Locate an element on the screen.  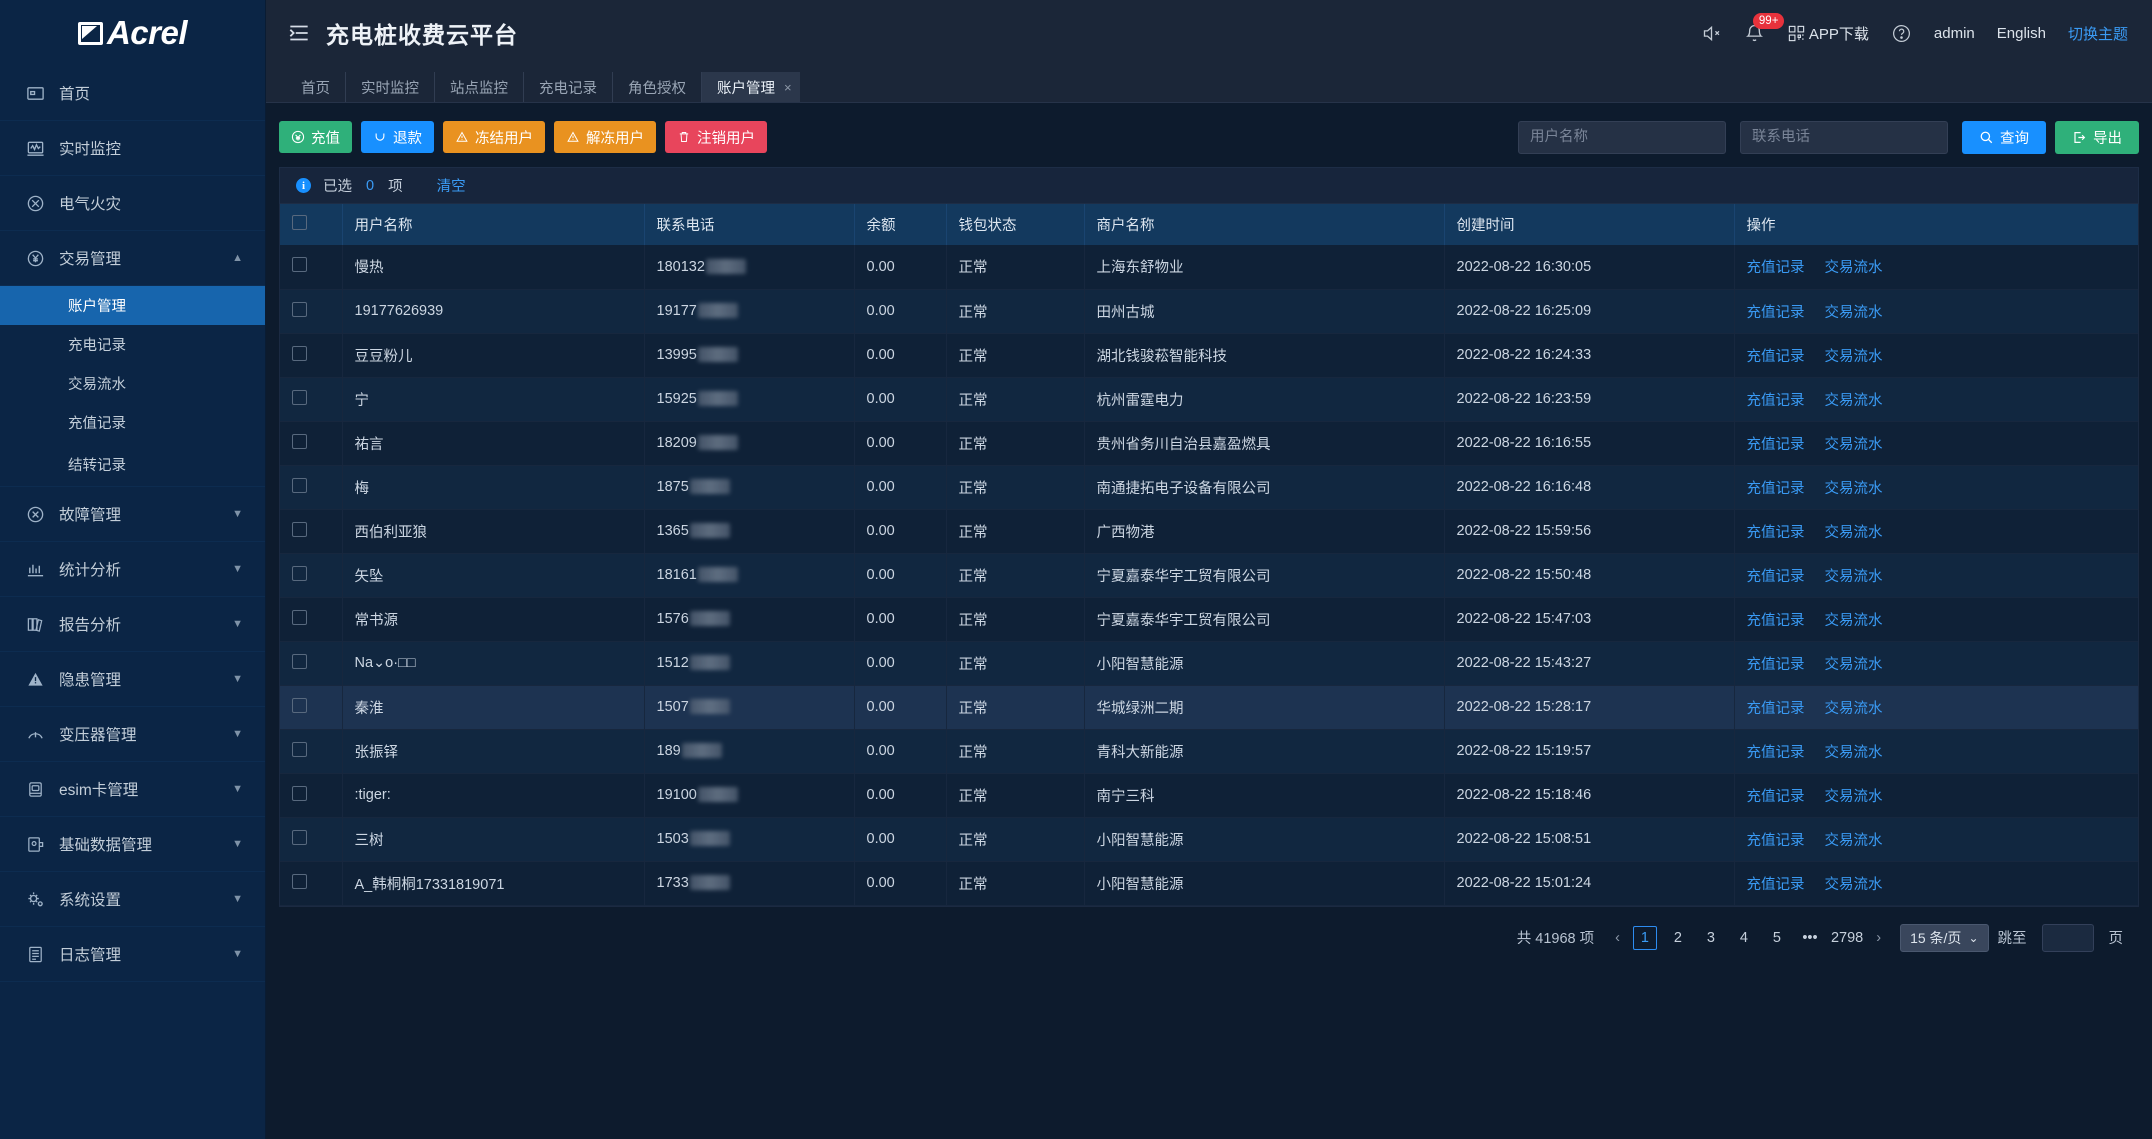
sidebar-item-transaction-management: 交易管理 ▲ is located at coordinates (132, 258).